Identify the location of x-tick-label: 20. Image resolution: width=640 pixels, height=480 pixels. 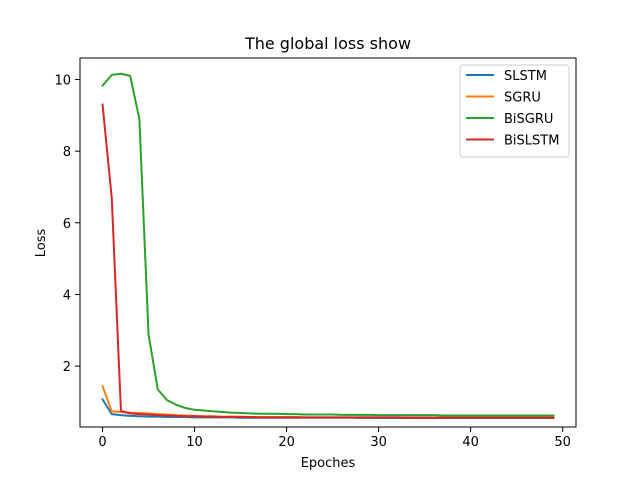
(286, 442).